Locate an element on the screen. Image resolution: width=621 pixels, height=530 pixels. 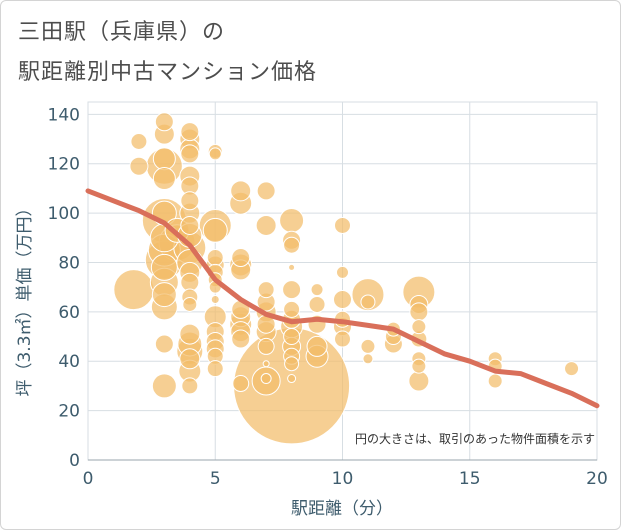
x-tick-label: 15 is located at coordinates (470, 479).